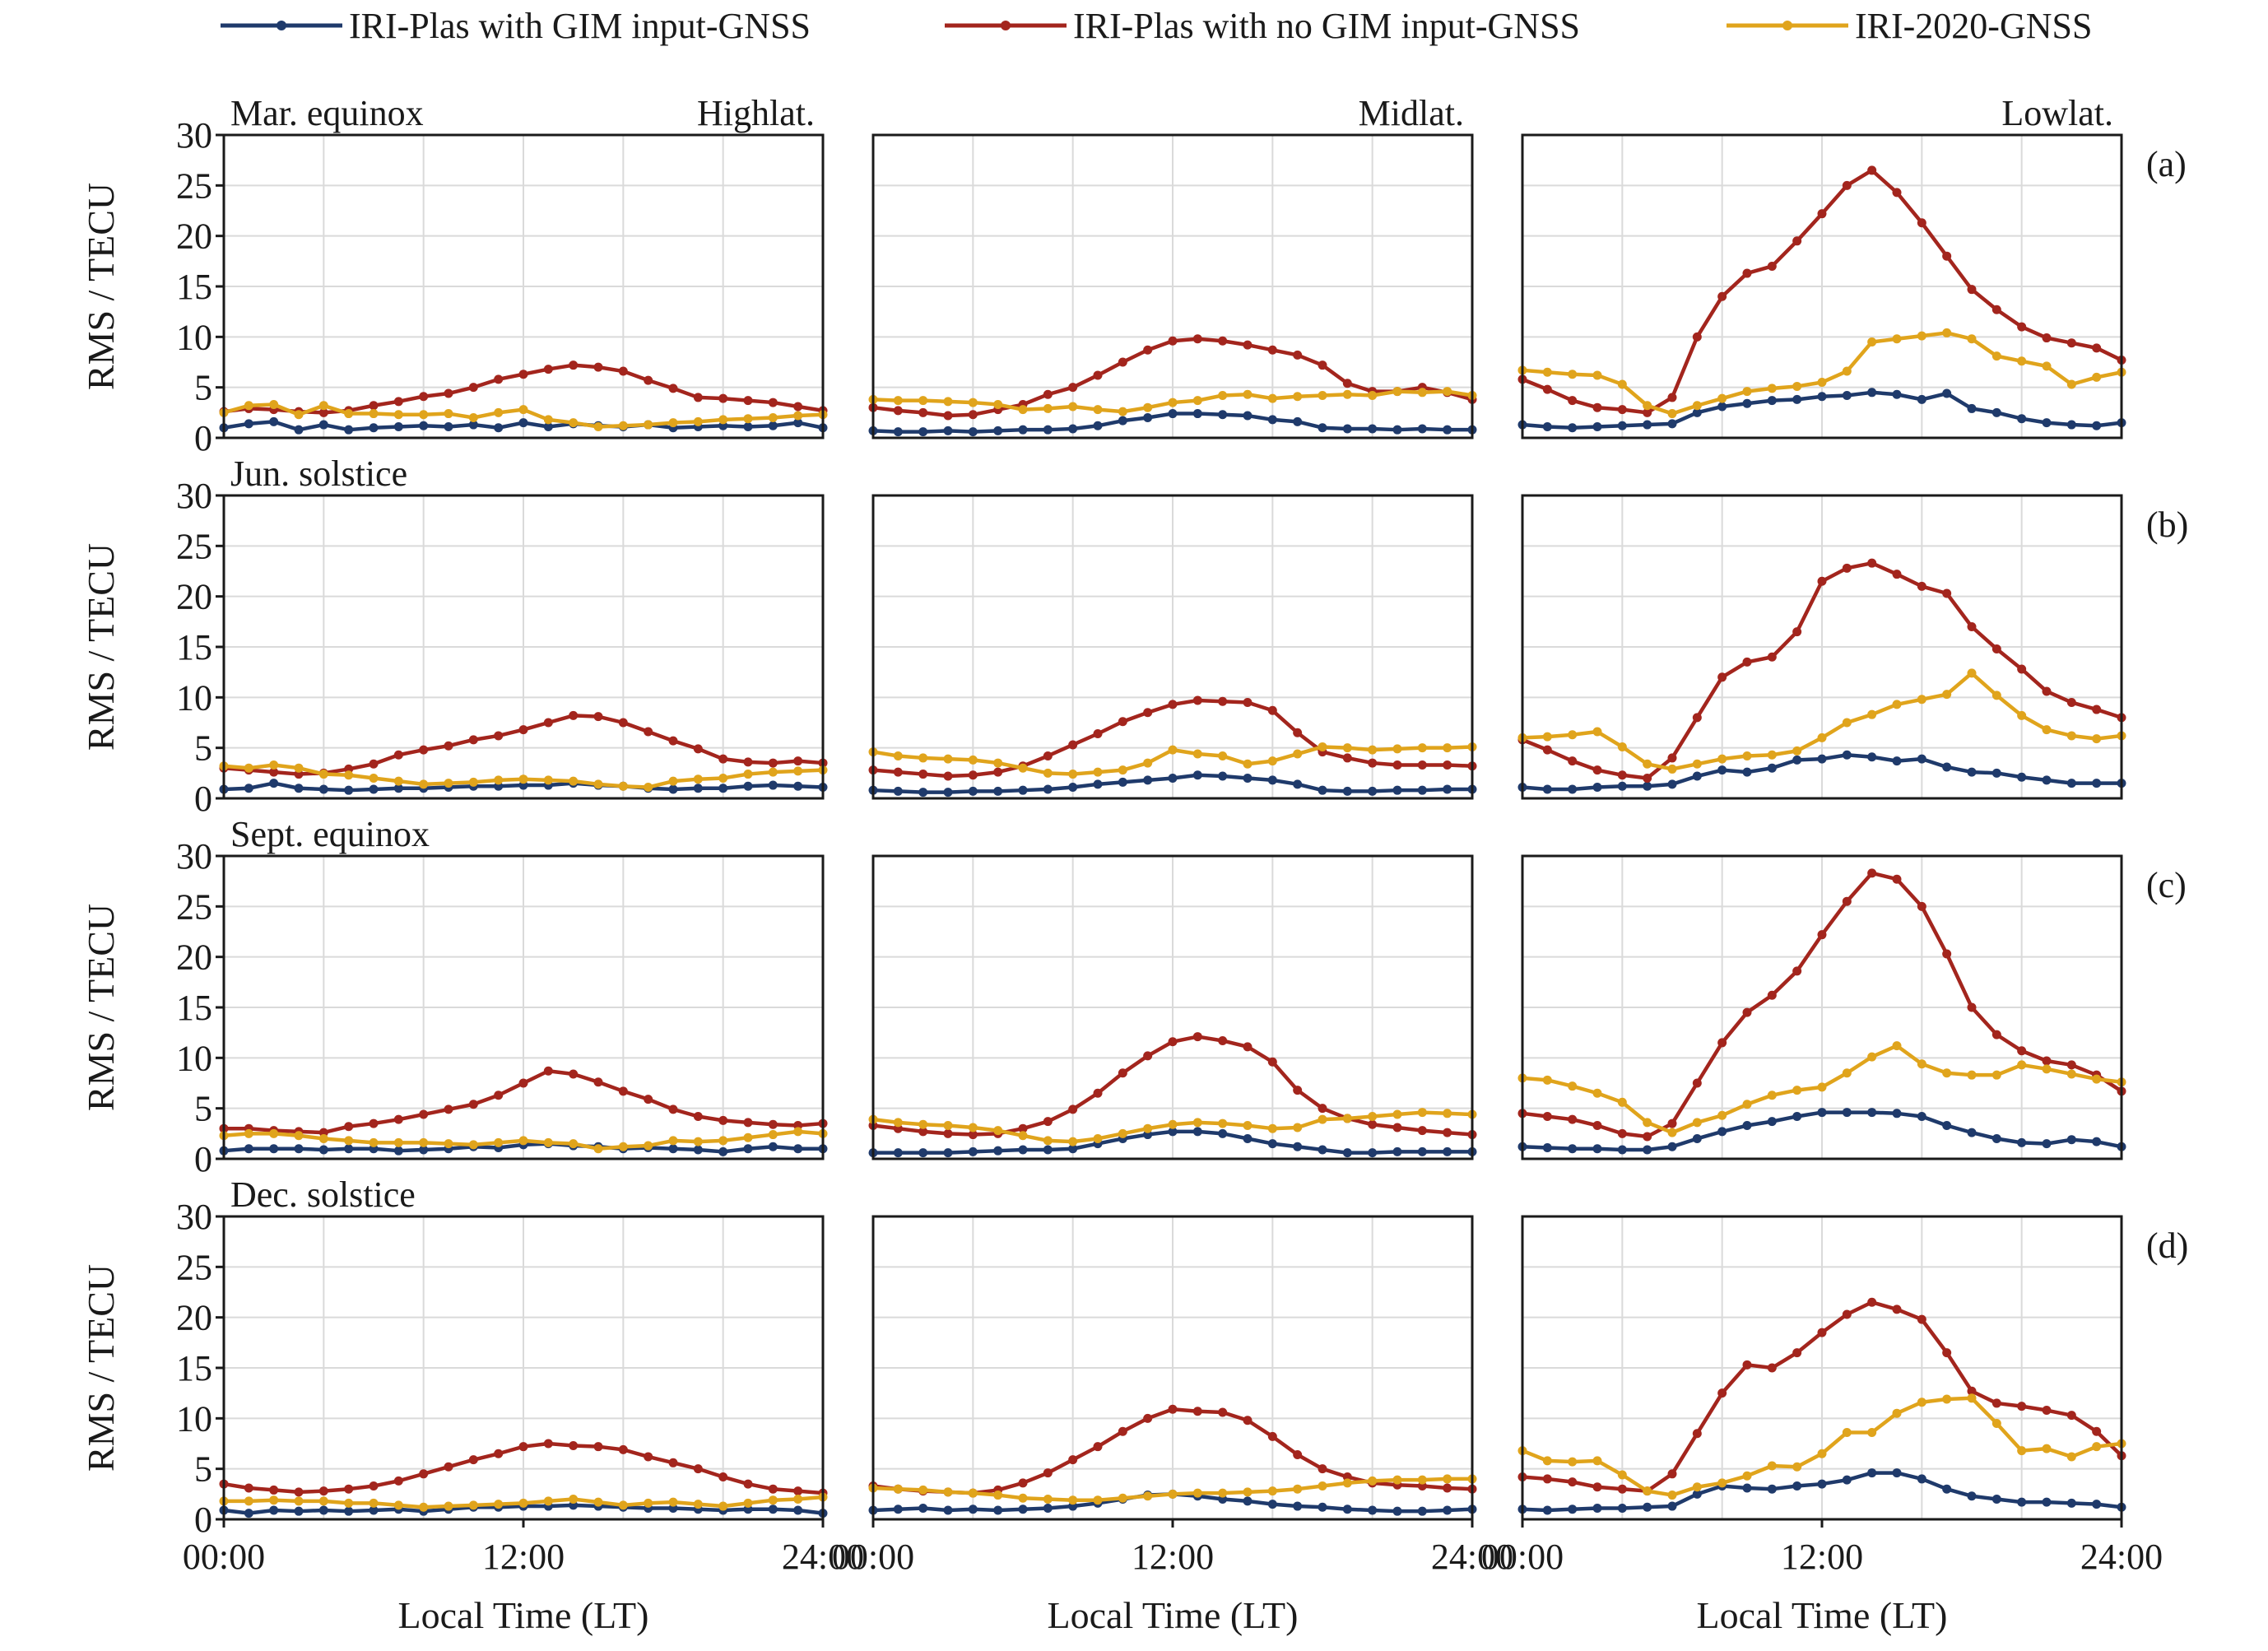 The height and width of the screenshot is (1651, 2268). What do you see at coordinates (1910, 26) in the screenshot?
I see `legend-entry: IRI-2020-GNSS` at bounding box center [1910, 26].